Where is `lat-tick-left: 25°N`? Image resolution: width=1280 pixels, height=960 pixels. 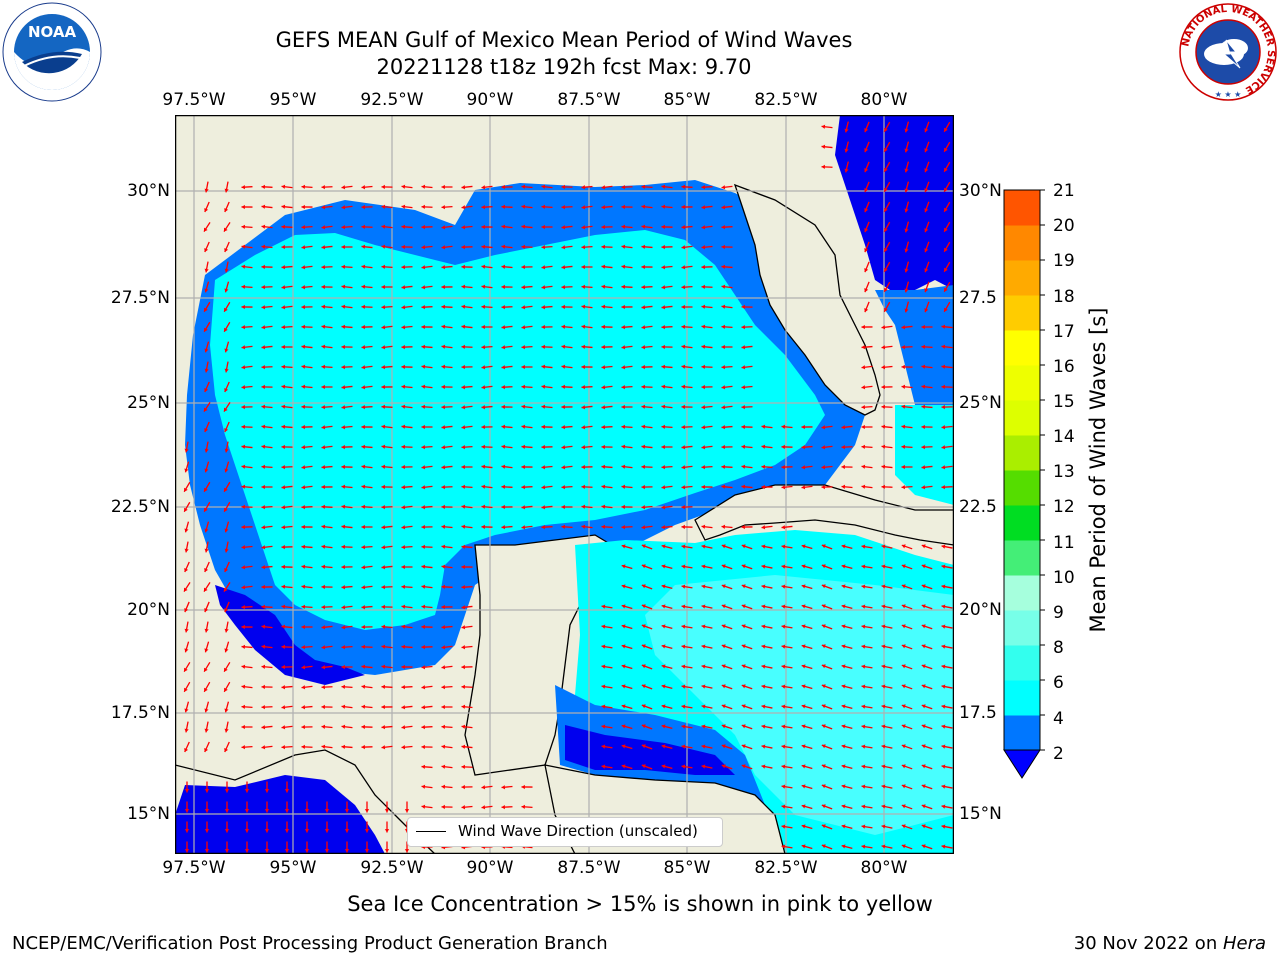
lat-tick-left: 25°N is located at coordinates (148, 403).